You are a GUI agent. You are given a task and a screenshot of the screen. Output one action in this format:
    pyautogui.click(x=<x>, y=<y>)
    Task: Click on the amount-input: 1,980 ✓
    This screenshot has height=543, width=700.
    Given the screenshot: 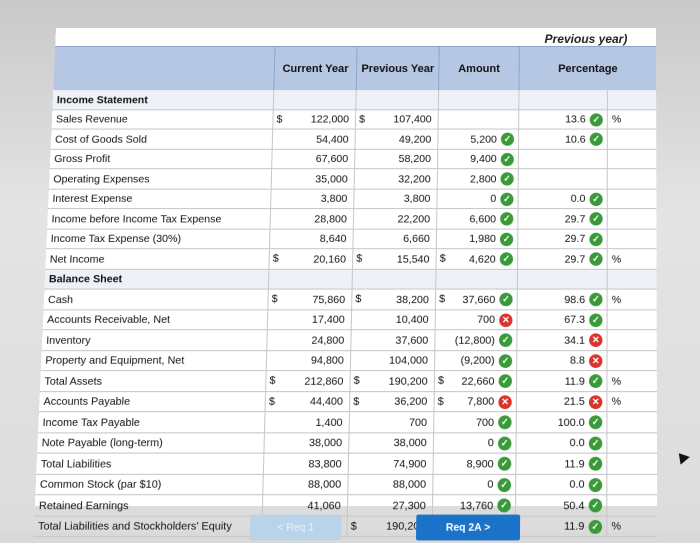 What is the action you would take?
    pyautogui.click(x=476, y=239)
    